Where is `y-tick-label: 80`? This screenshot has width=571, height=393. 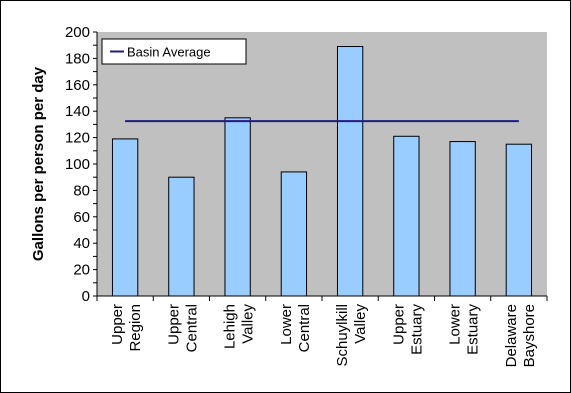 y-tick-label: 80 is located at coordinates (81, 190).